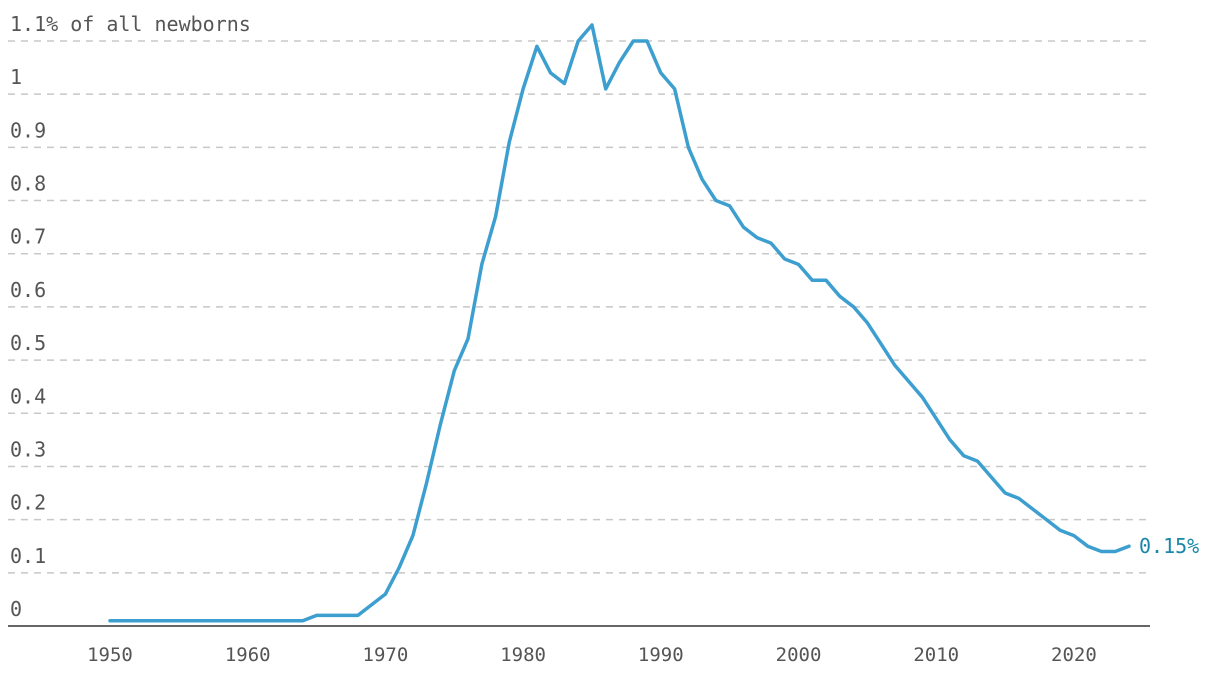 Image resolution: width=1220 pixels, height=678 pixels. Describe the element at coordinates (16, 77) in the screenshot. I see `y-tick-label-10: 1` at that location.